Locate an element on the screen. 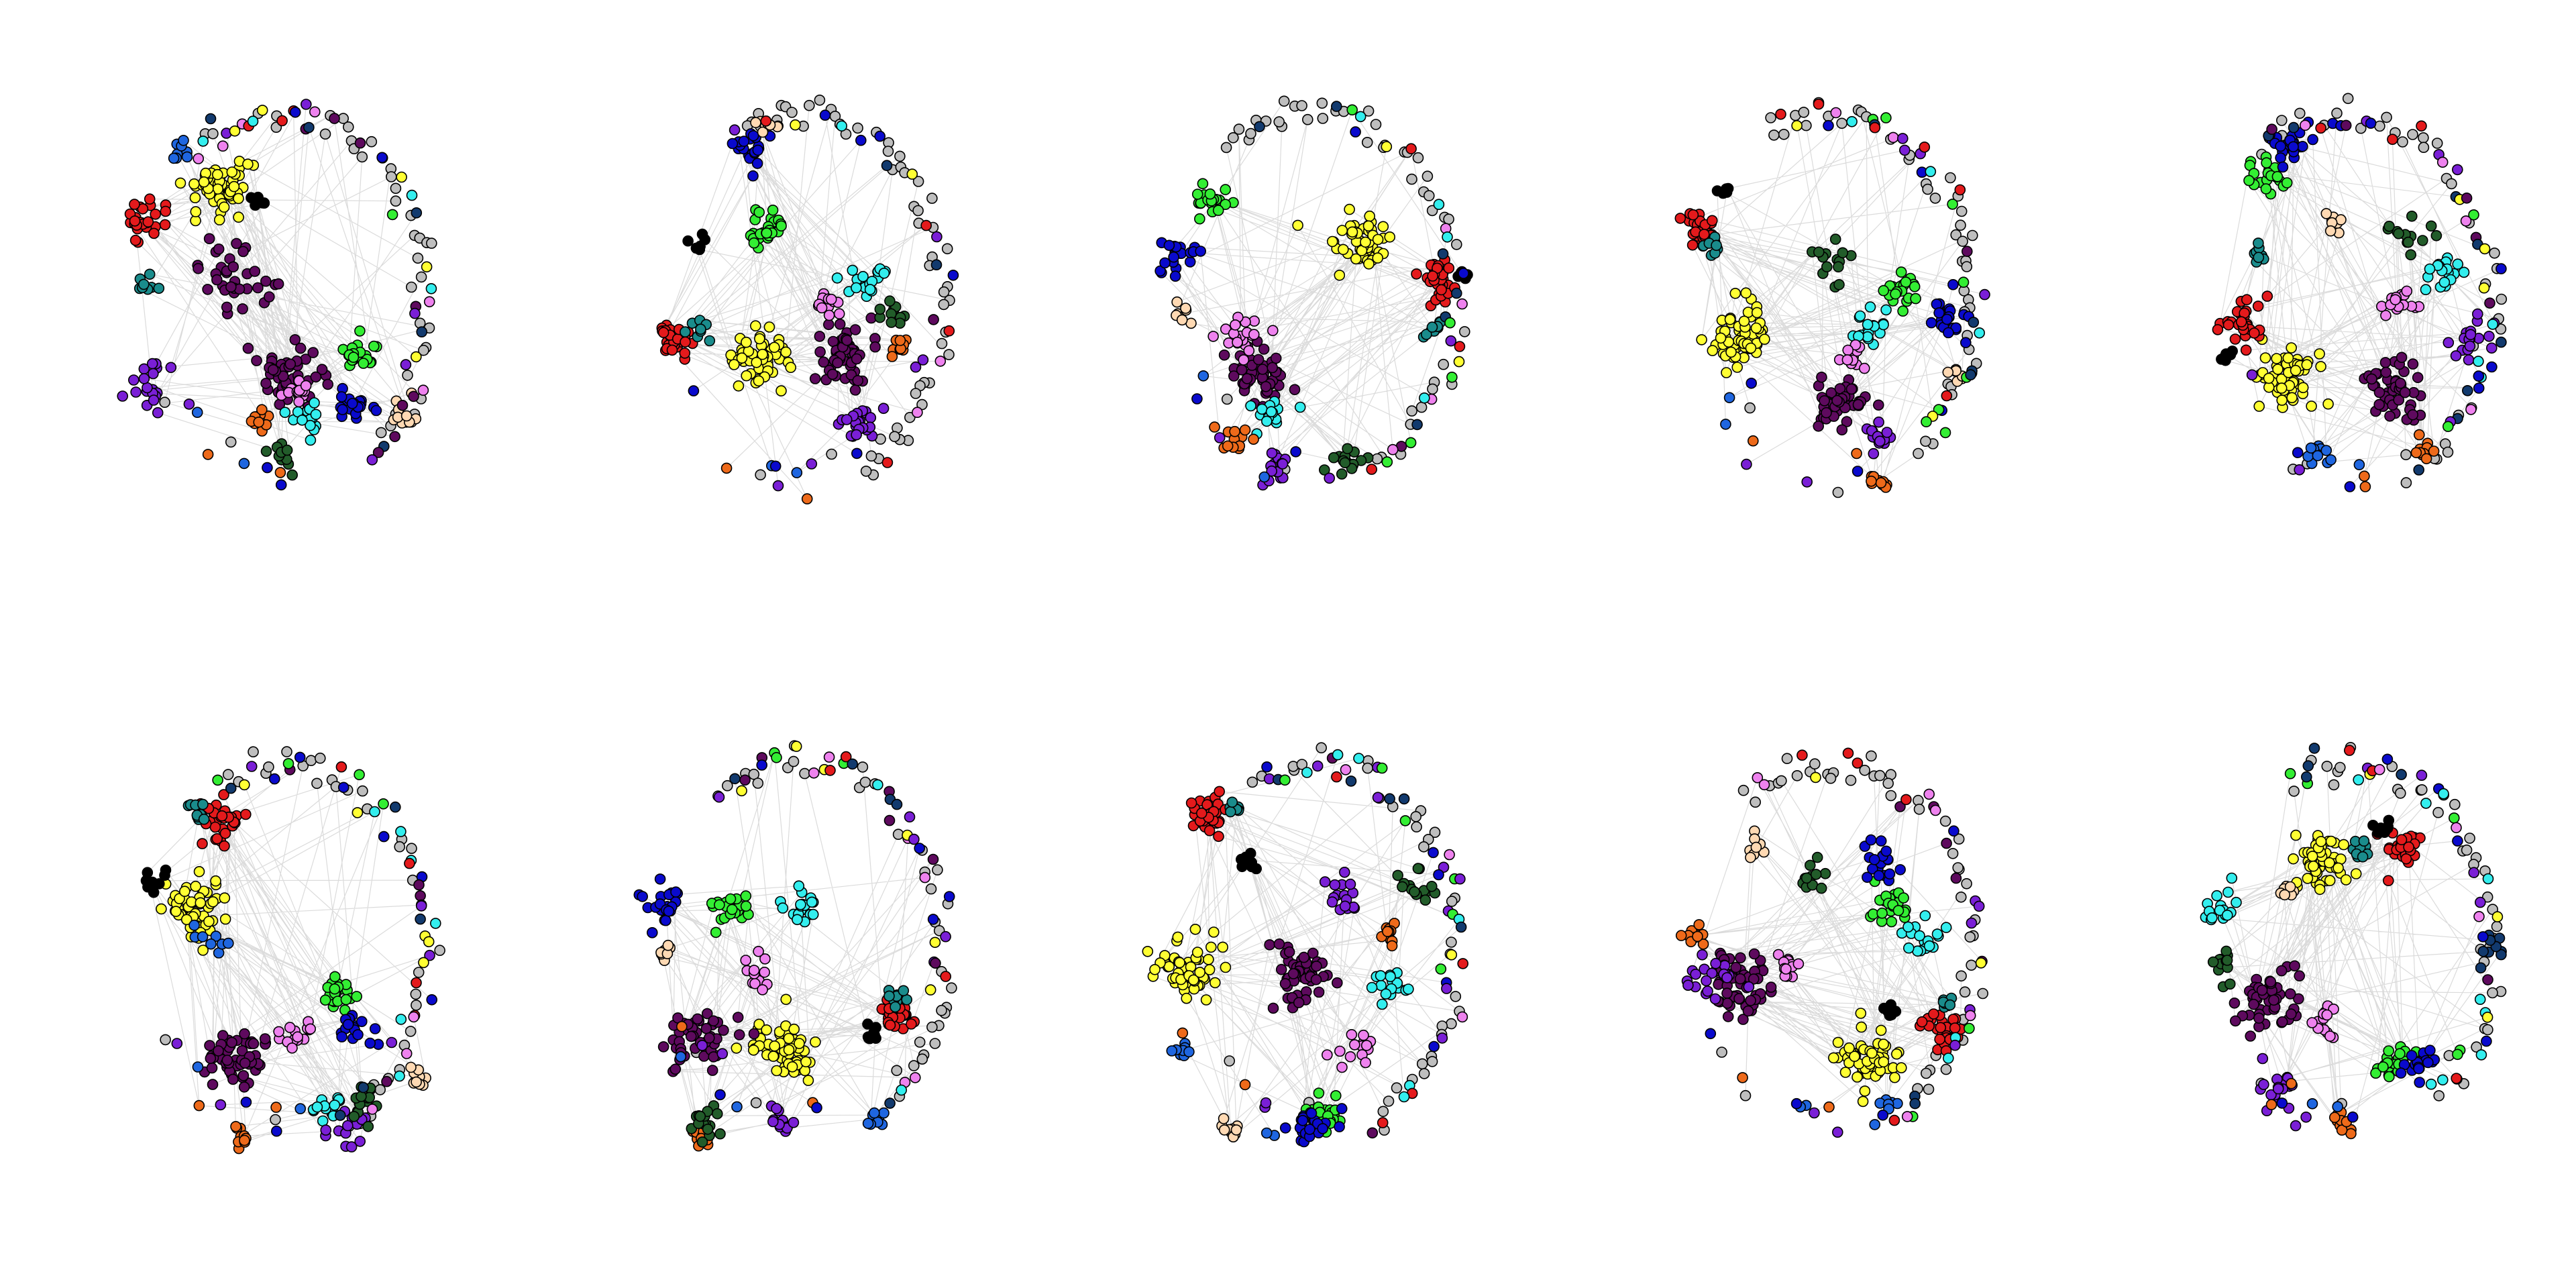 This screenshot has height=1288, width=2576. node-teal is located at coordinates (203, 804).